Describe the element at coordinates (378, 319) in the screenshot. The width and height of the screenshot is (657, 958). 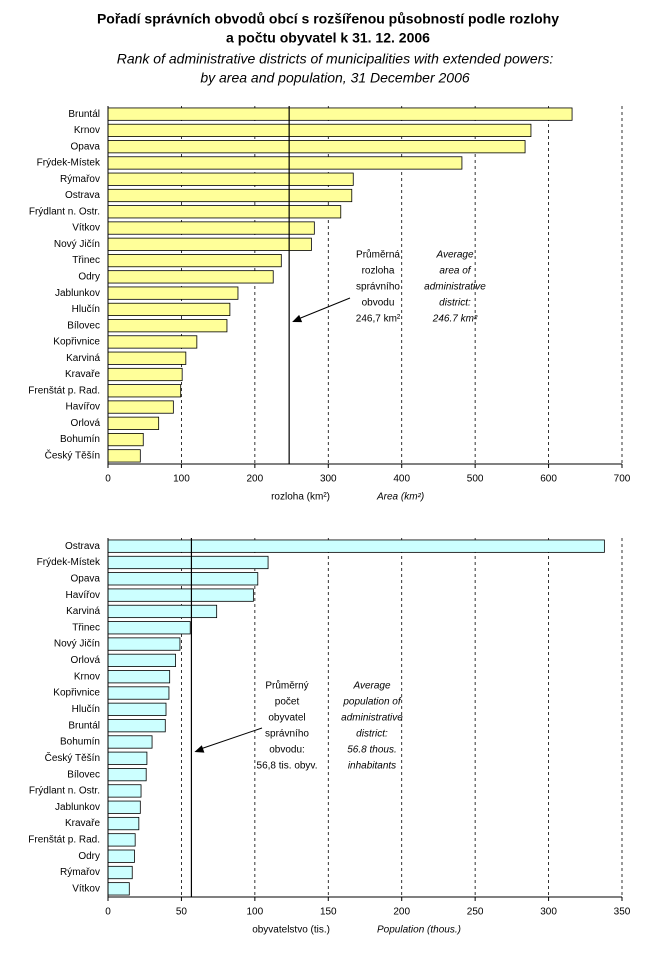
I see `annotation: 246,7 km²` at that location.